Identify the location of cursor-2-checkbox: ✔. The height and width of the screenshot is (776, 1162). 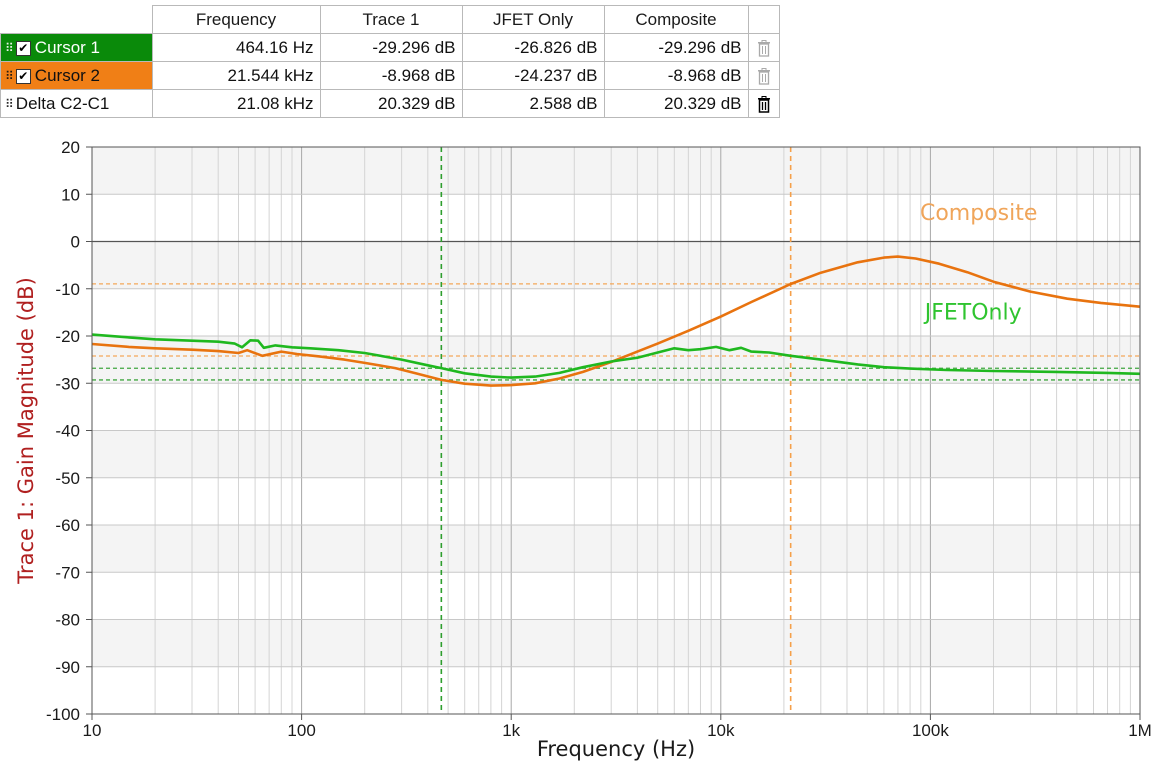
(23, 76).